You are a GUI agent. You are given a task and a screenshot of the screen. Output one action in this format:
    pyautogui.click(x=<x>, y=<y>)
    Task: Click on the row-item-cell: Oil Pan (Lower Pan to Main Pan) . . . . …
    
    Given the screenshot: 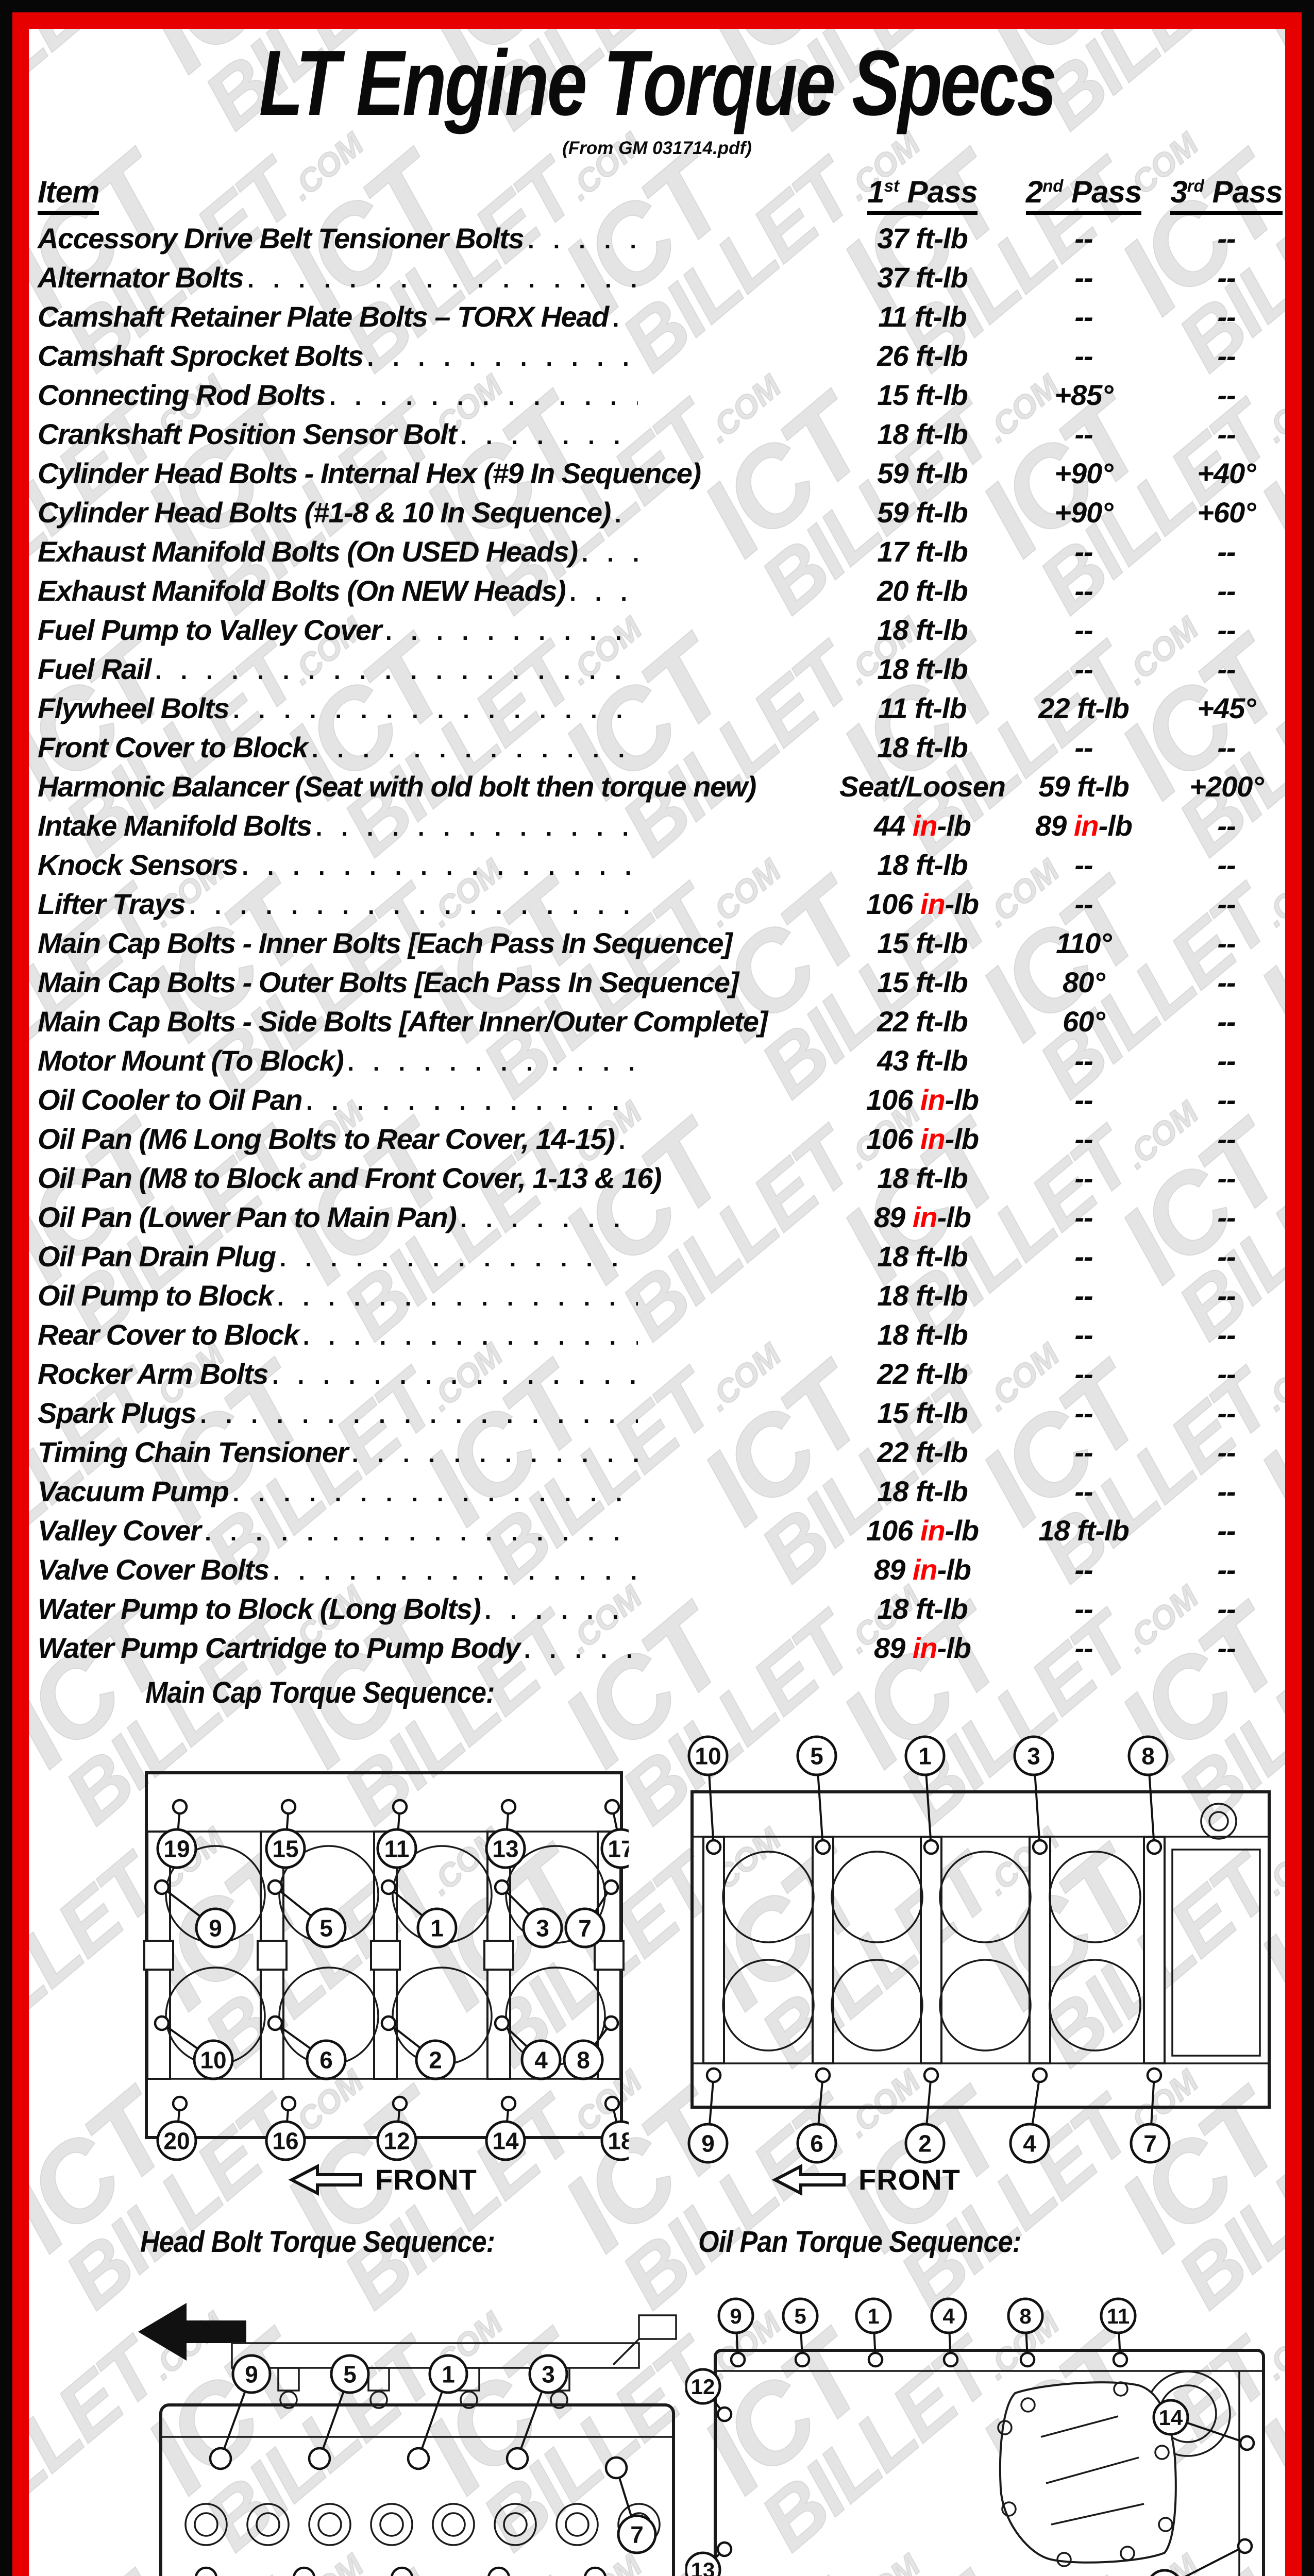 What is the action you would take?
    pyautogui.click(x=338, y=1217)
    